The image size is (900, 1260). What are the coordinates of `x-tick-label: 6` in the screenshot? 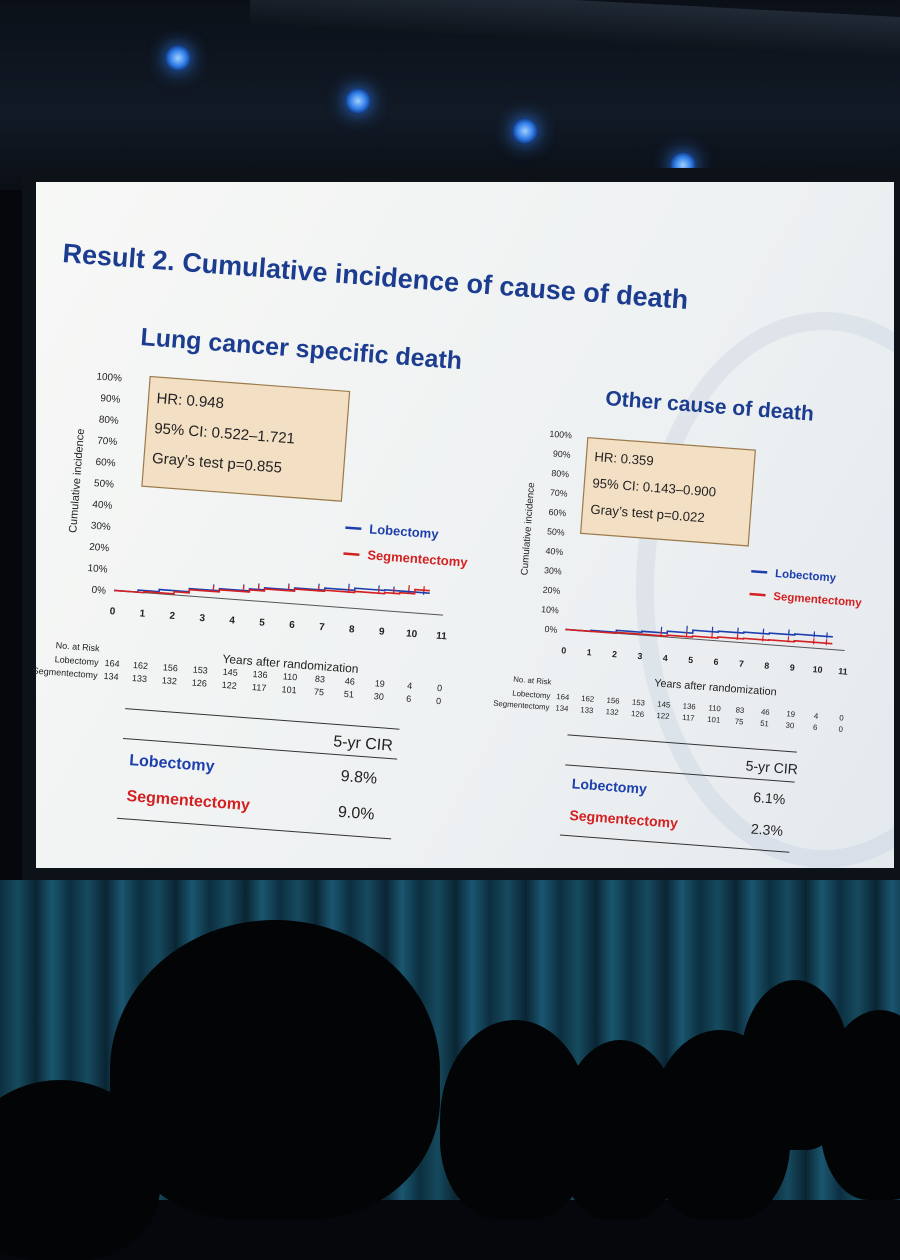 It's located at (292, 625).